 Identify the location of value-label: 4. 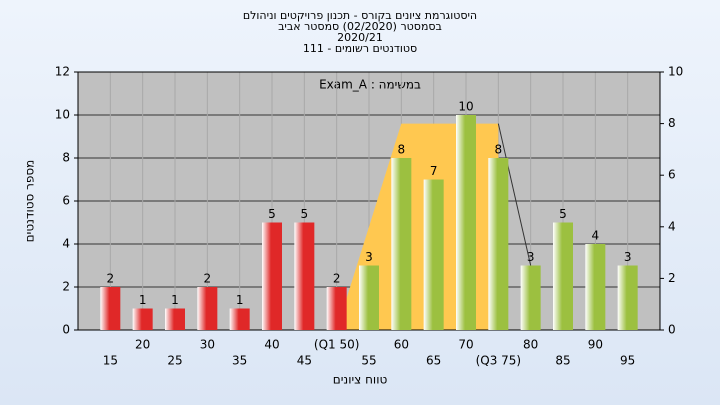
(596, 236).